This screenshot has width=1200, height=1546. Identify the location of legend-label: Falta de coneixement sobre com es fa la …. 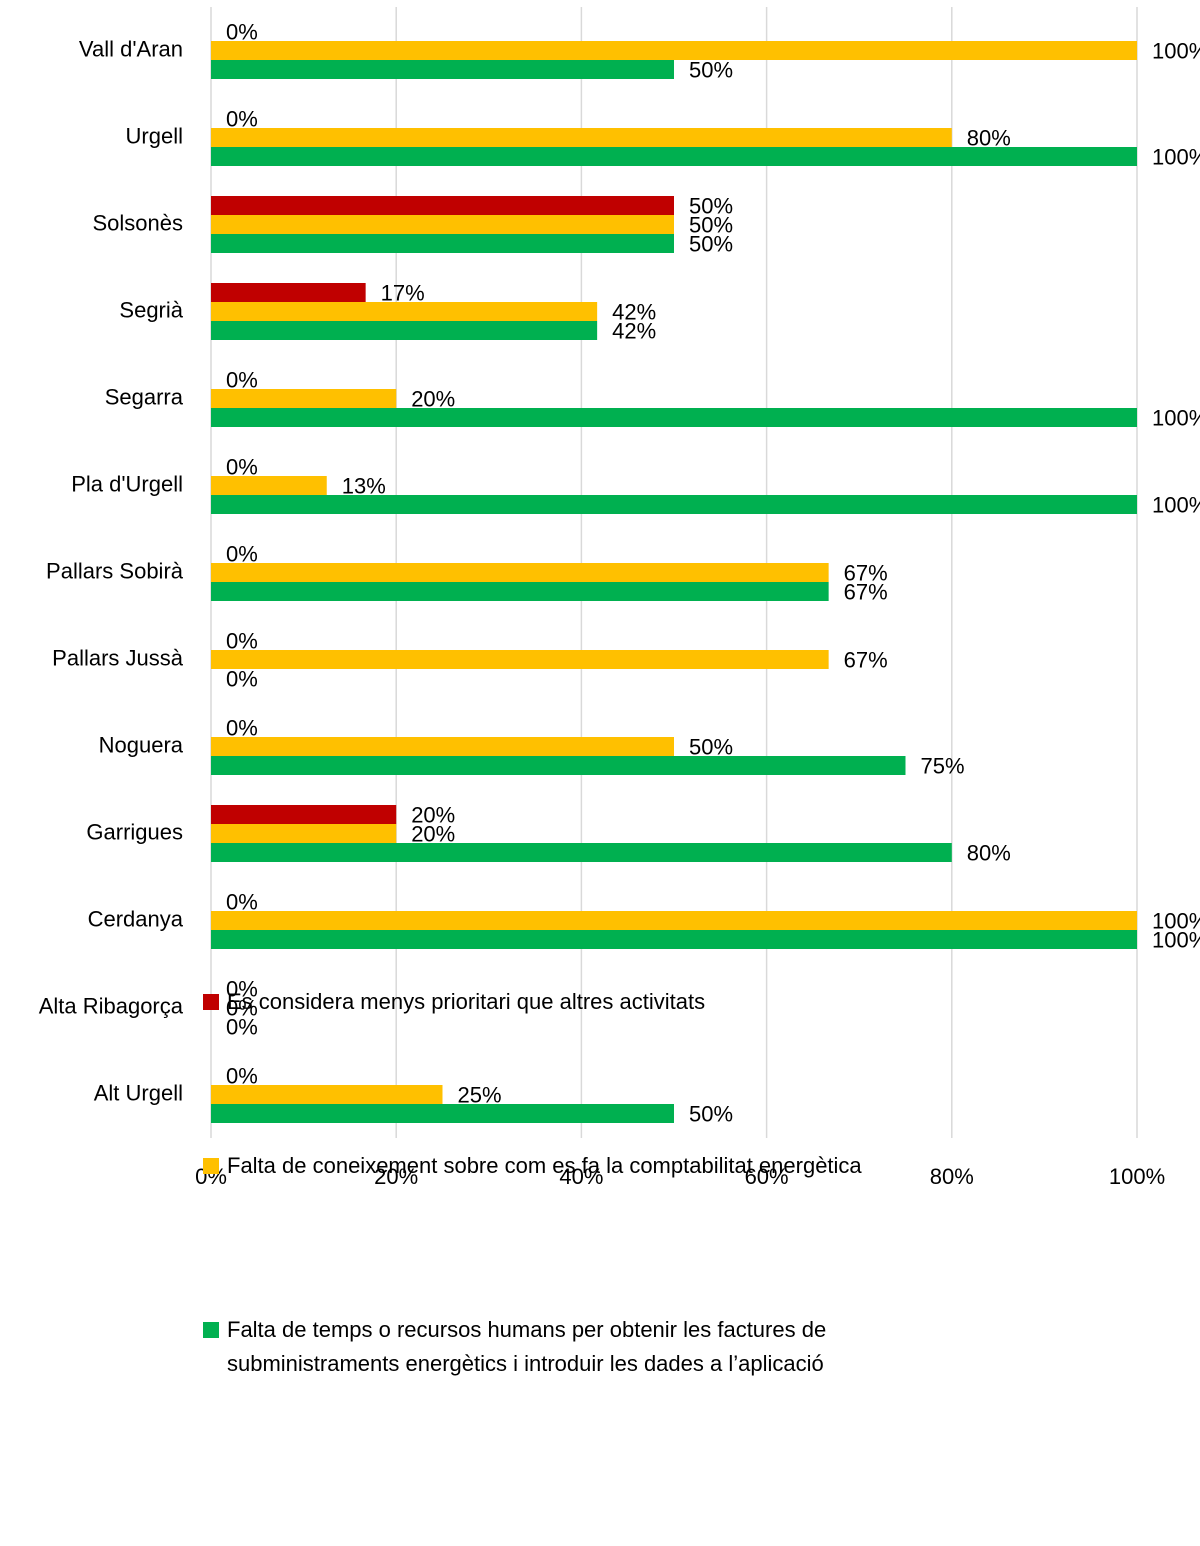
(544, 1165).